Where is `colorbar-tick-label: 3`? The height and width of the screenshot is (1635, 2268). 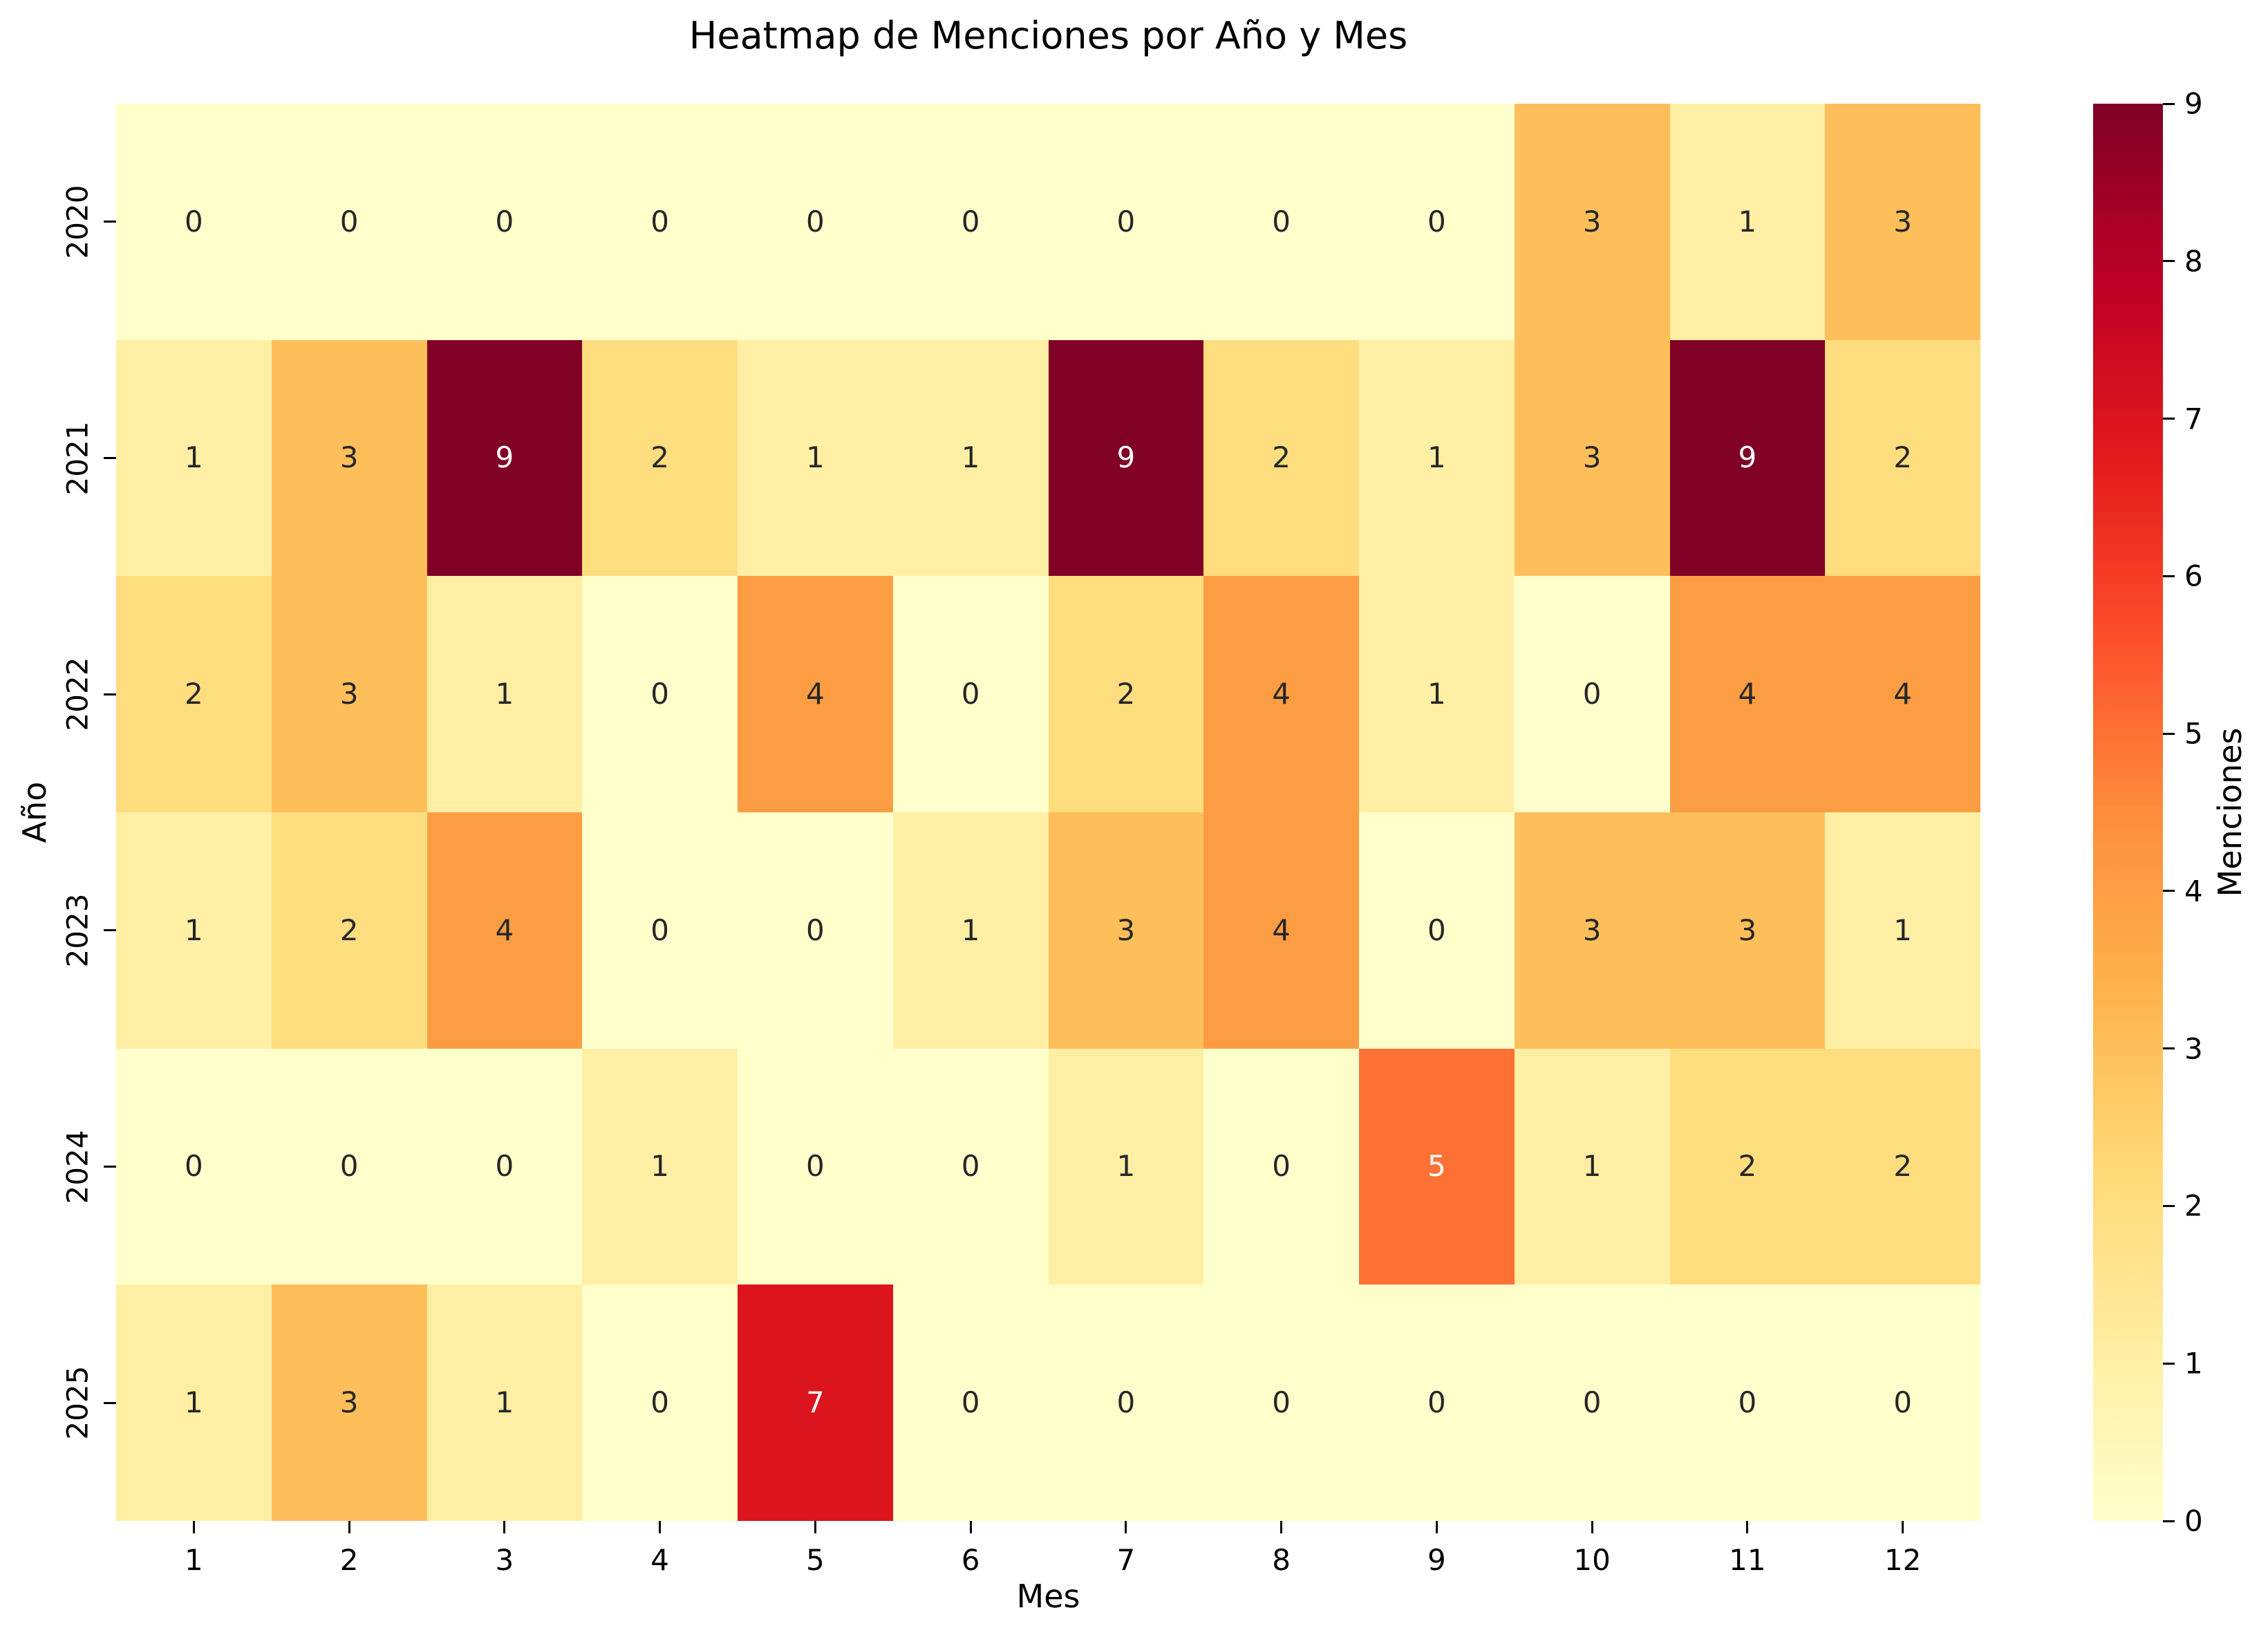 colorbar-tick-label: 3 is located at coordinates (2193, 1048).